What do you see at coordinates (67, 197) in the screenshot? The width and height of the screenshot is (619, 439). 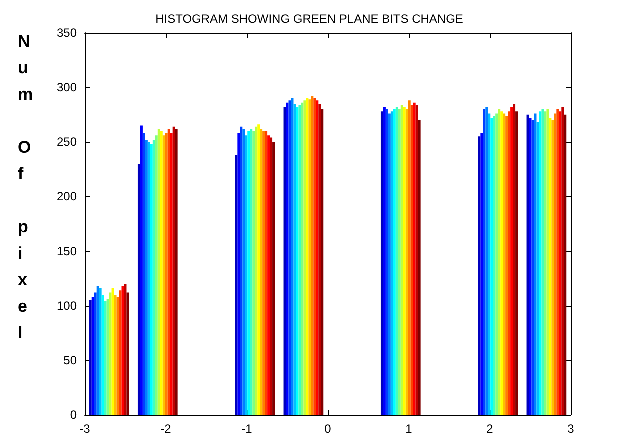 I see `y-tick-label: 200` at bounding box center [67, 197].